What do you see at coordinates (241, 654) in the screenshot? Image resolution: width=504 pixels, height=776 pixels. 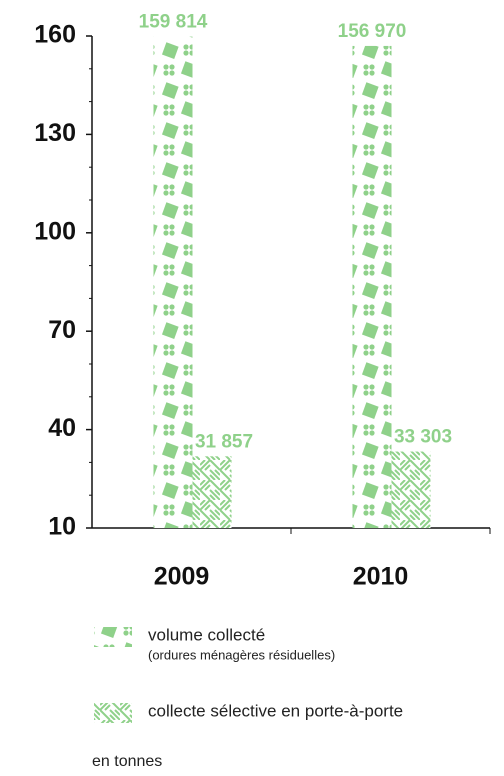 I see `legend-note: (ordures ménagères résiduelles)` at bounding box center [241, 654].